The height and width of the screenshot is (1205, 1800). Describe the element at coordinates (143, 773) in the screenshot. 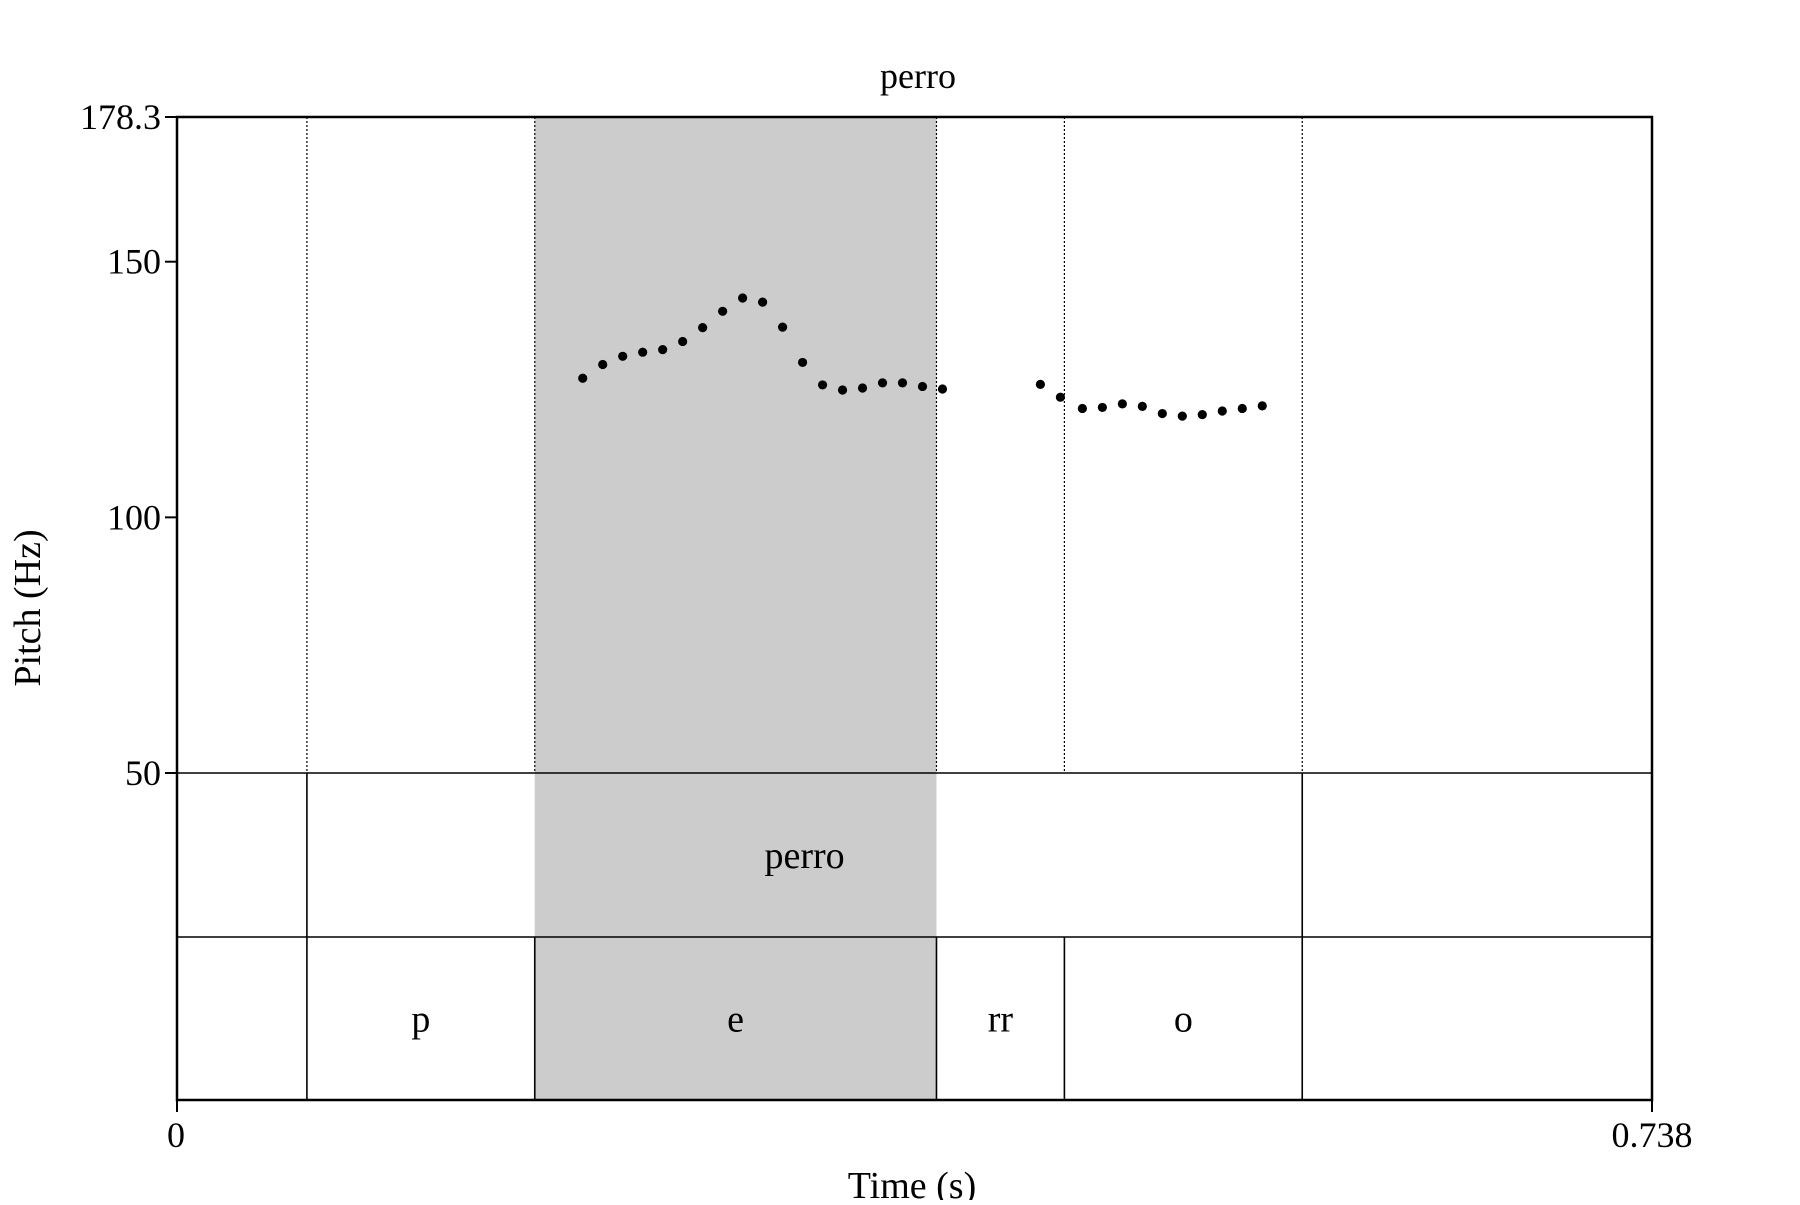

I see `y-tick-label: 50` at that location.